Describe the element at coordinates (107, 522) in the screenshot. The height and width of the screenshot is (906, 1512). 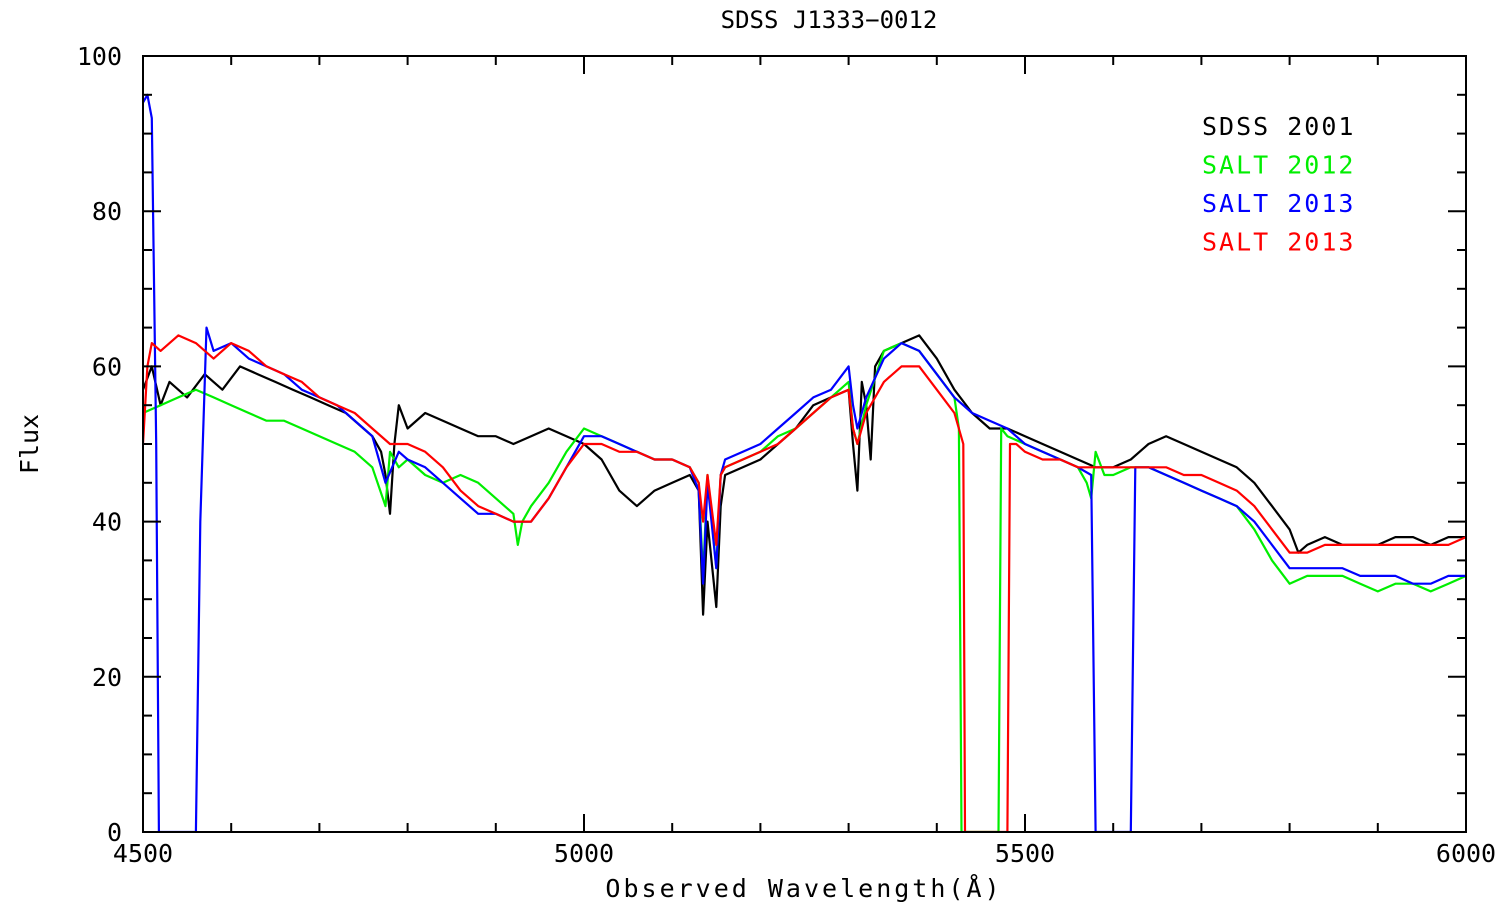
I see `y-tick-label: 40` at that location.